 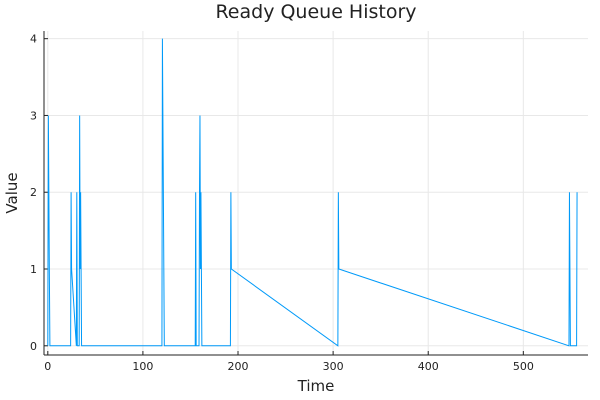 What do you see at coordinates (315, 12) in the screenshot?
I see `chart-title: Ready Queue History` at bounding box center [315, 12].